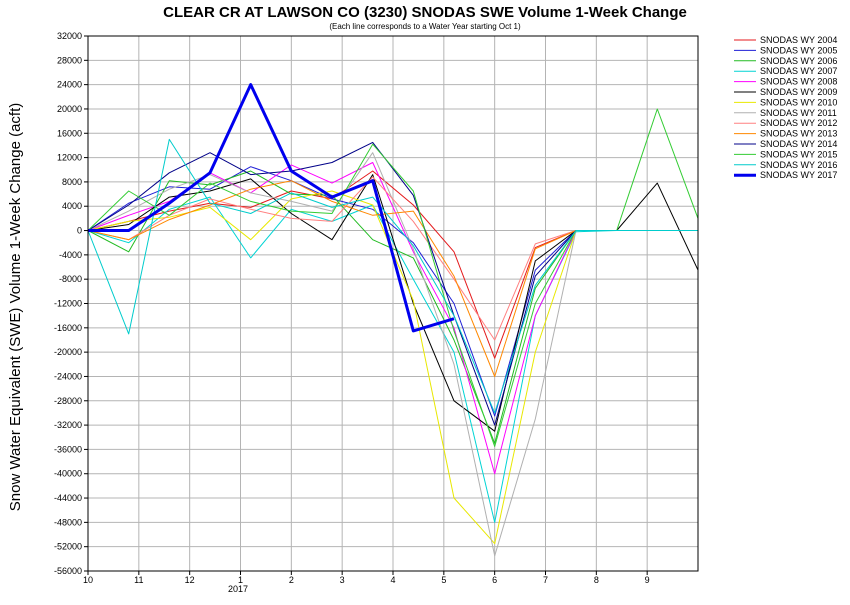 Image resolution: width=850 pixels, height=605 pixels. Describe the element at coordinates (72, 182) in the screenshot. I see `y-tick-label: 8000` at that location.